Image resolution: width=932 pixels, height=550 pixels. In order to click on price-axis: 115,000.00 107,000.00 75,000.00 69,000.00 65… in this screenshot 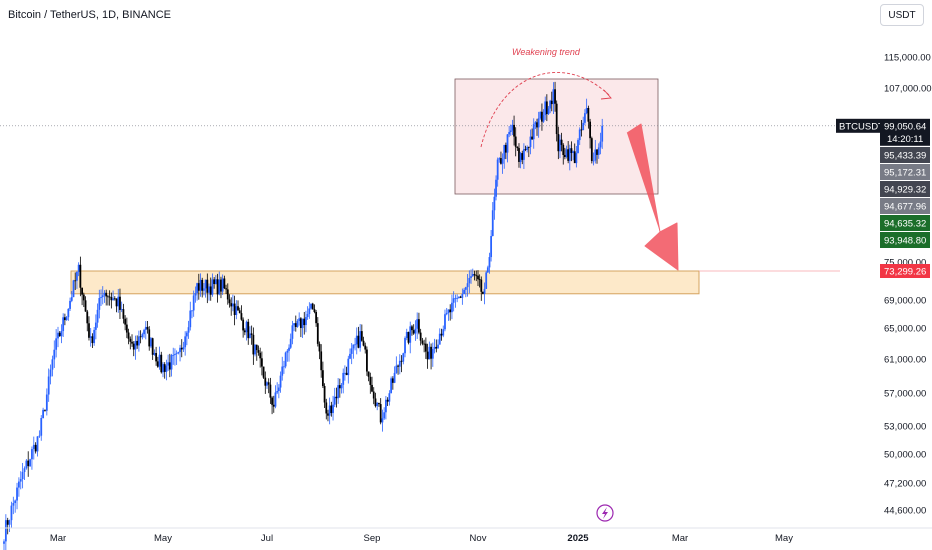, I will do `click(908, 285)`.